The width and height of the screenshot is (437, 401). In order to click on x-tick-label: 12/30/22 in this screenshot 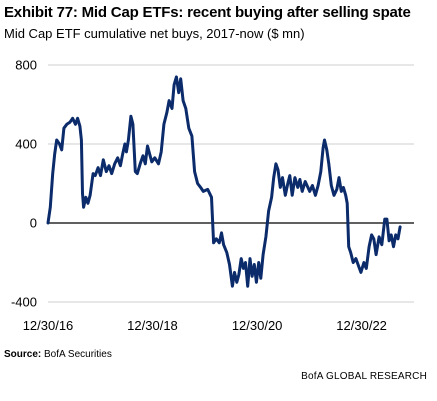, I will do `click(361, 325)`.